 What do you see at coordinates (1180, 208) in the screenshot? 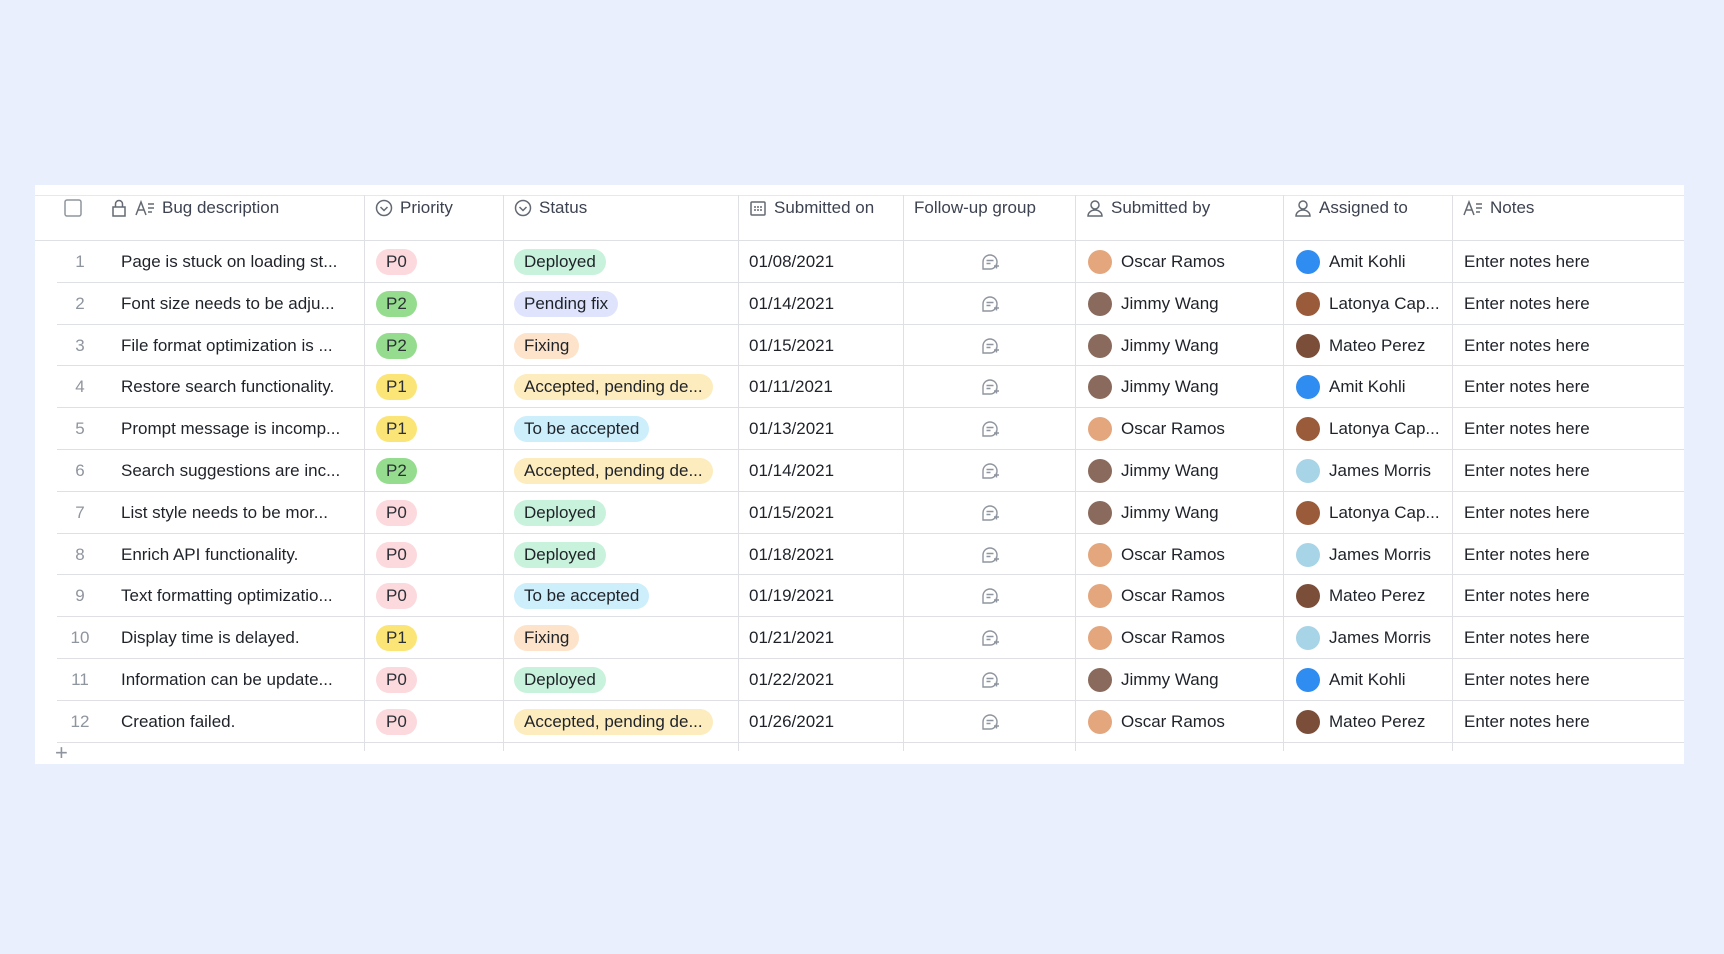
I see `header-cell: Submitted by` at bounding box center [1180, 208].